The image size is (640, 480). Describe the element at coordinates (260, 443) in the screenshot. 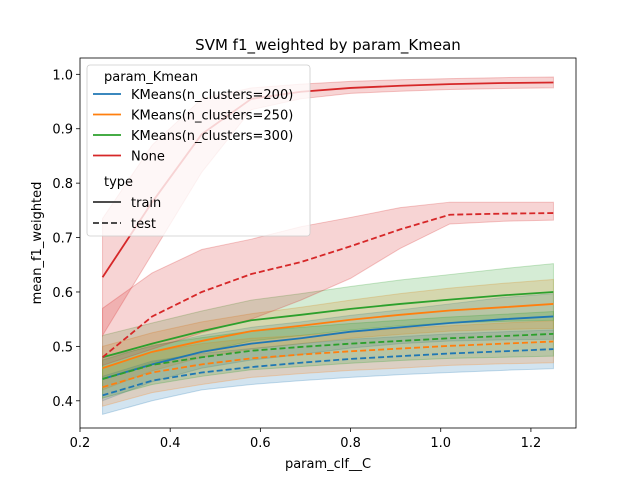

I see `x-tick-label: 0.6` at that location.